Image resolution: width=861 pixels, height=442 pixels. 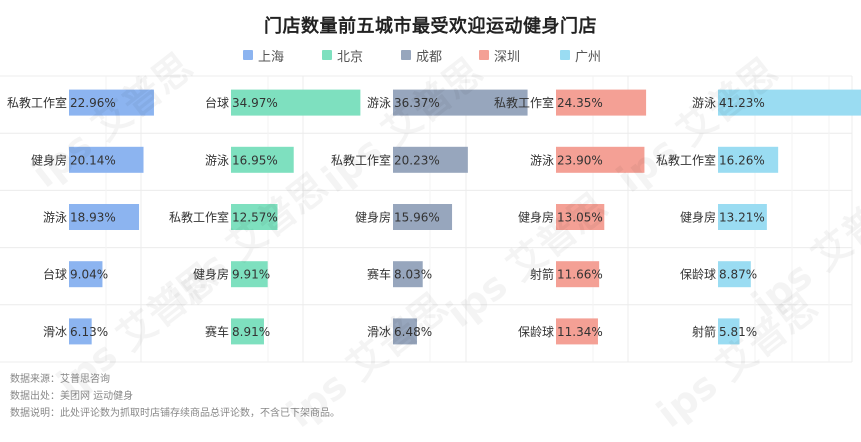 I want to click on data-label: 11.66%, so click(x=580, y=275).